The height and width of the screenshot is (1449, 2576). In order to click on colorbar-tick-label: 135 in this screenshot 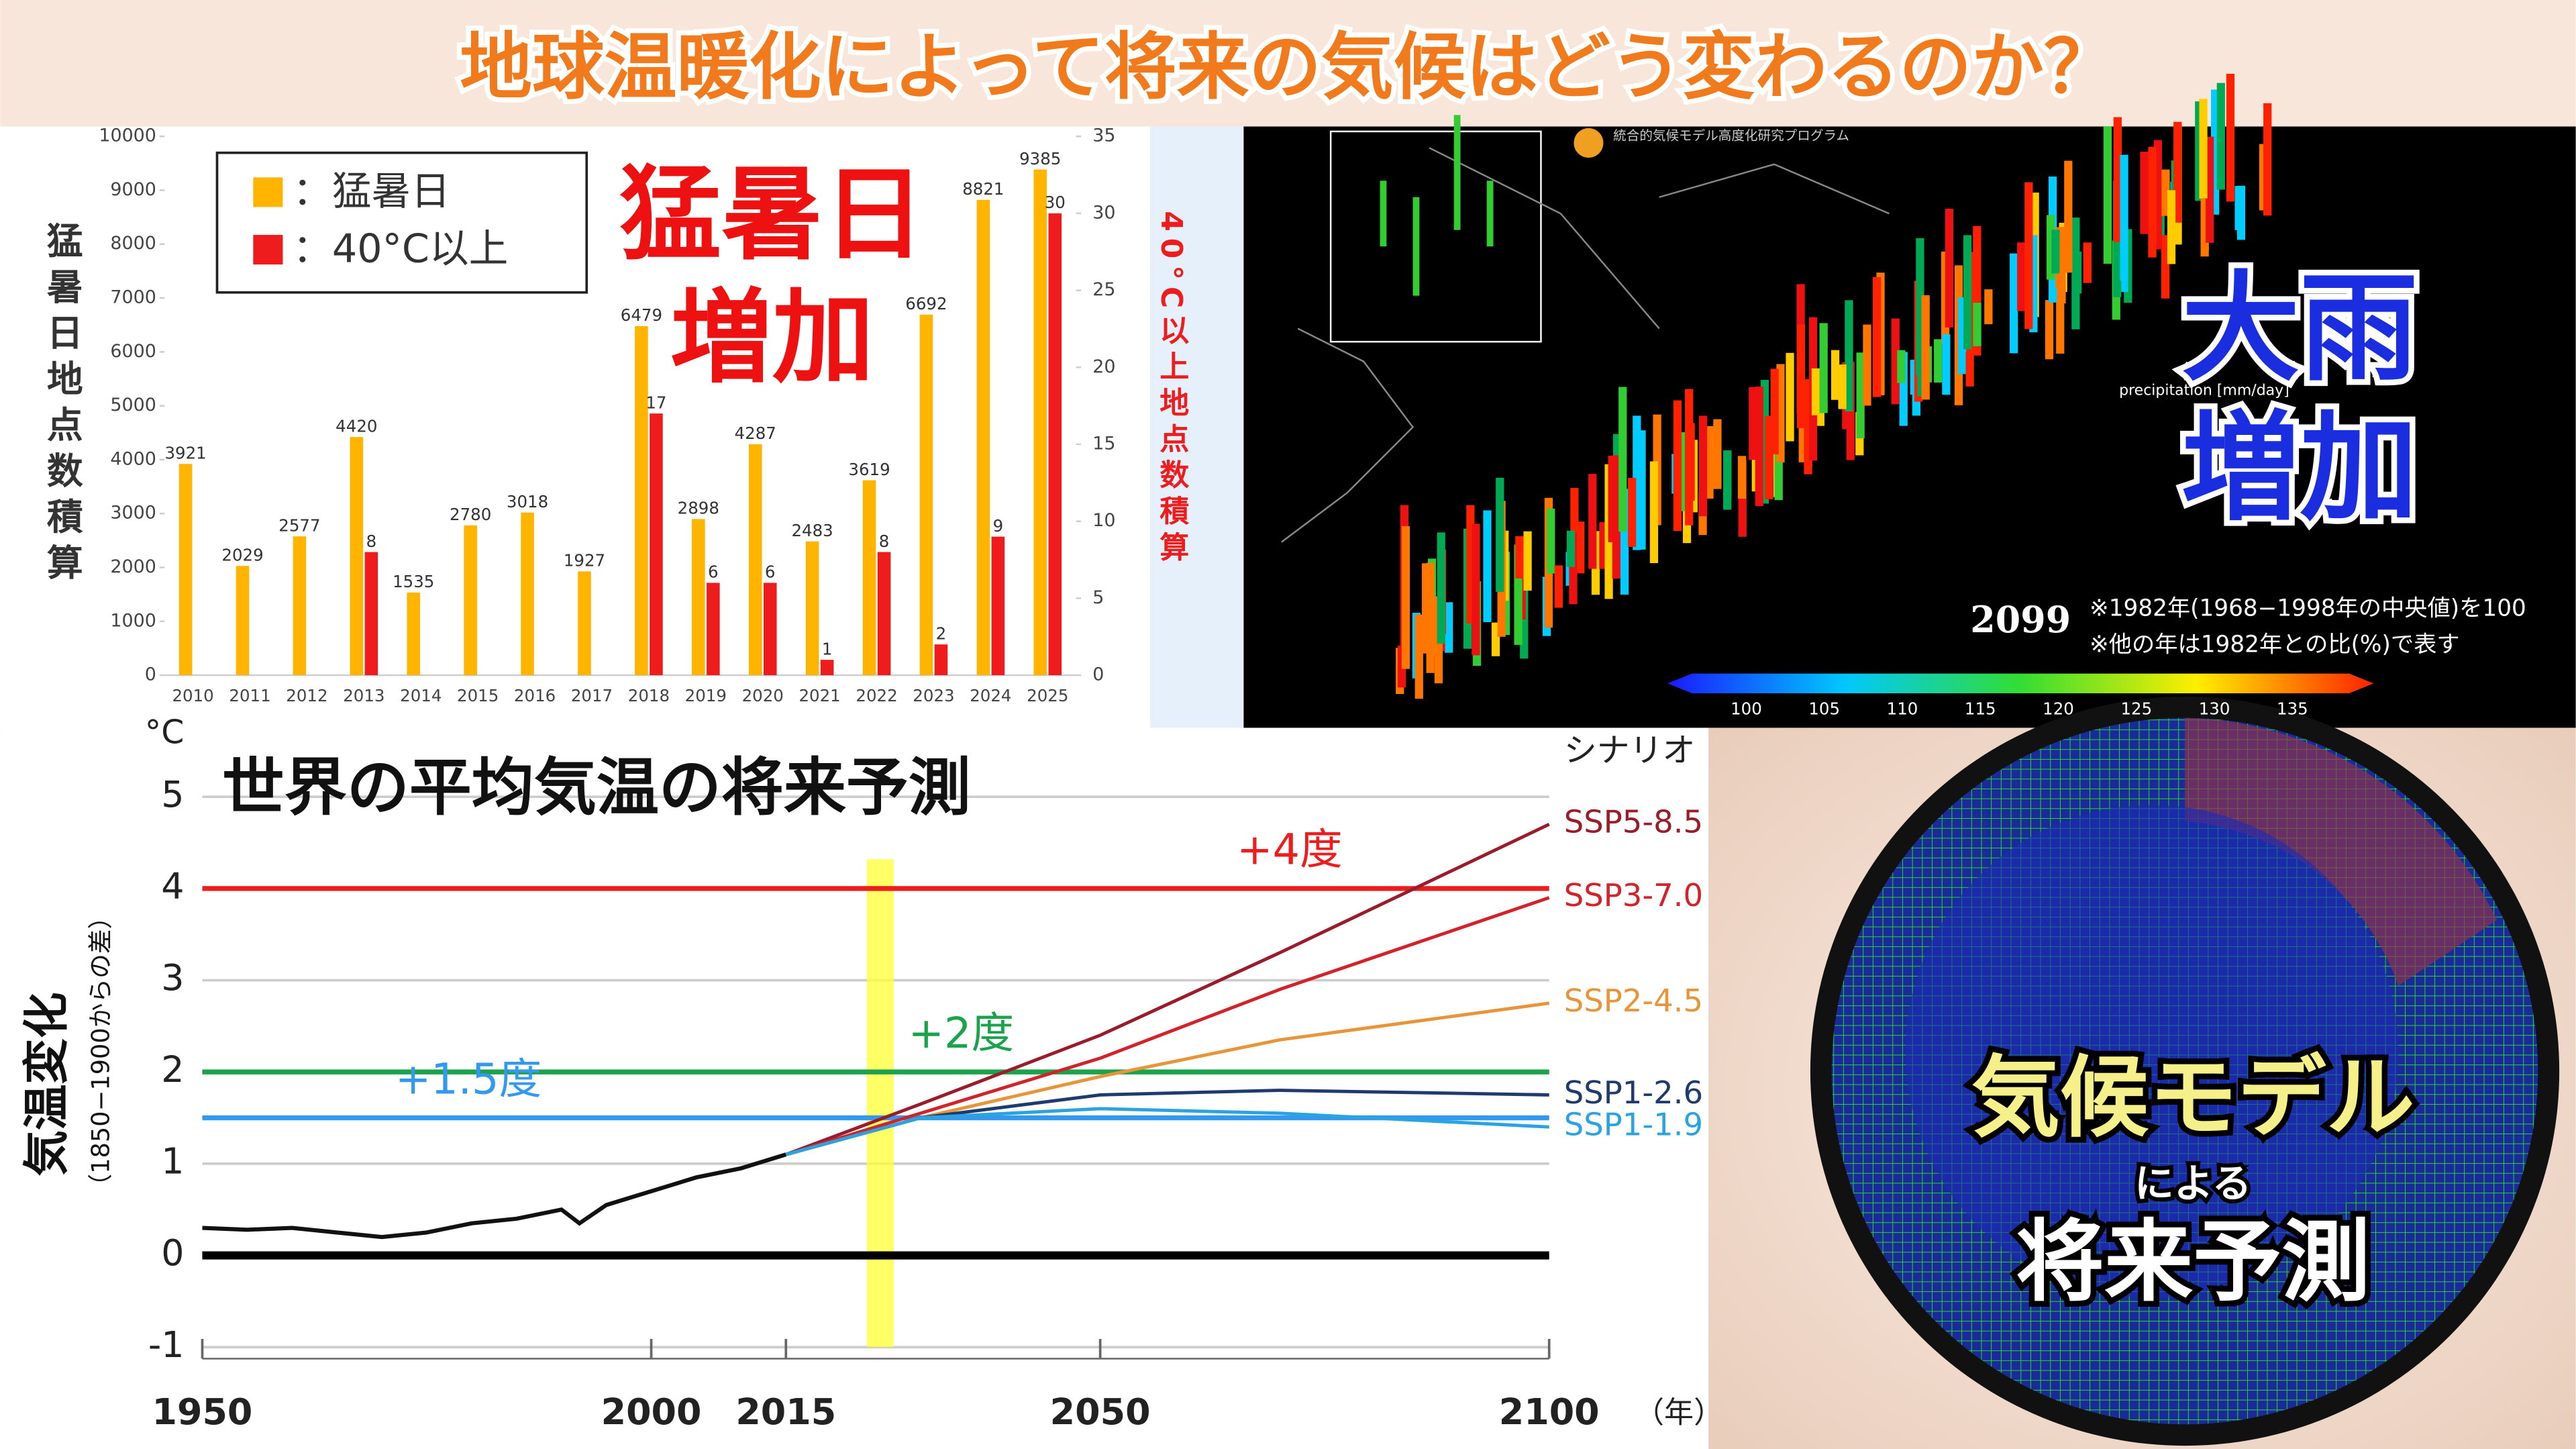, I will do `click(2292, 708)`.